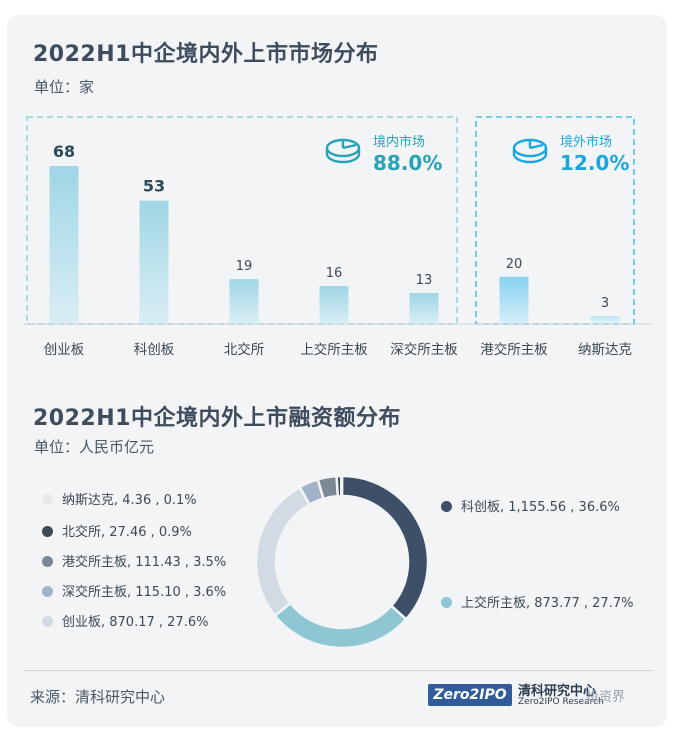  I want to click on legend-item-right: 科创板, 1,155.56 , 36.6%, so click(530, 505).